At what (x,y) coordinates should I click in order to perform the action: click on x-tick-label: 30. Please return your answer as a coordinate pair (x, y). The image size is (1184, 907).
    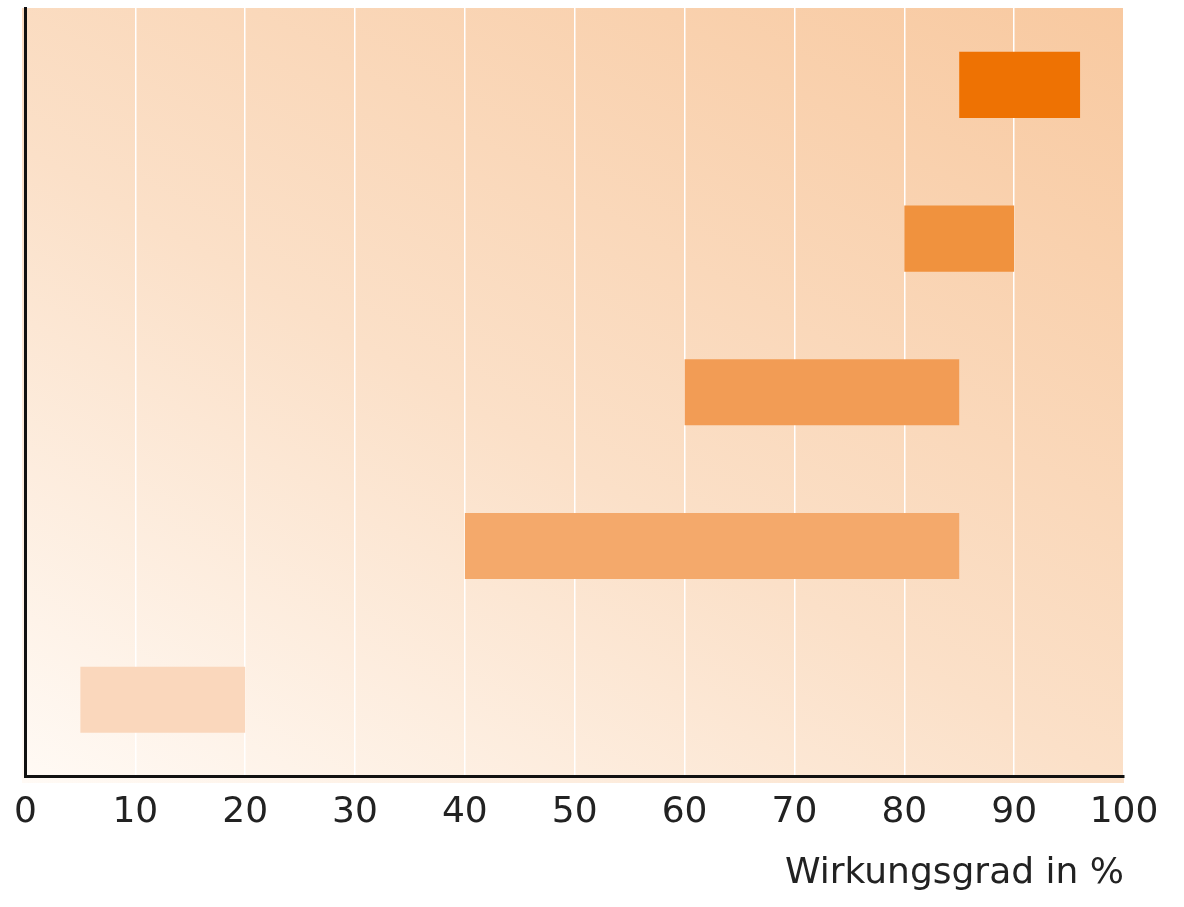
    Looking at the image, I should click on (355, 809).